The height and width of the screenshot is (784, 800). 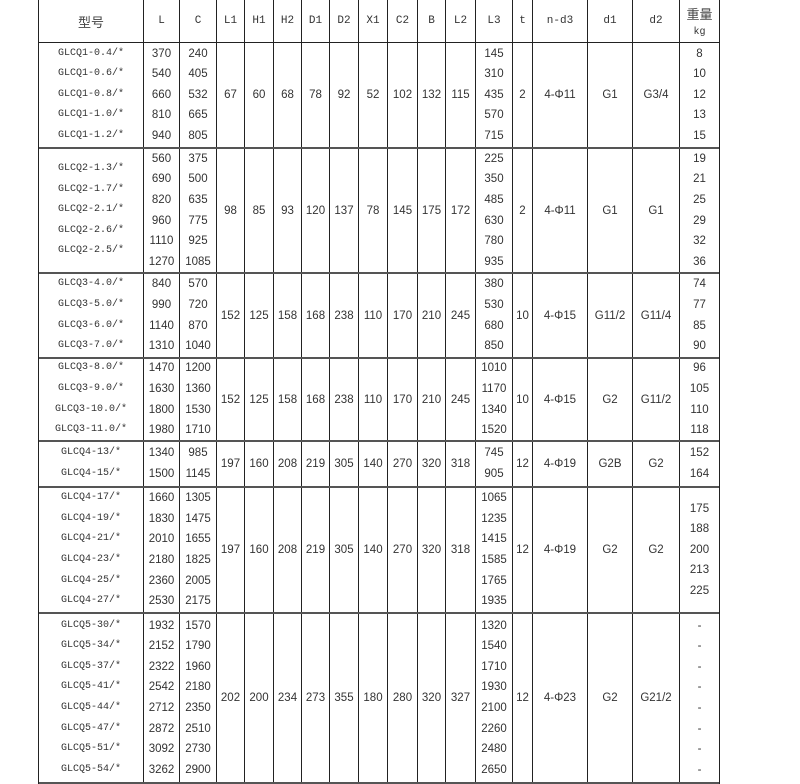 I want to click on model-name: GLCQ2-2.5/*, so click(x=90, y=251).